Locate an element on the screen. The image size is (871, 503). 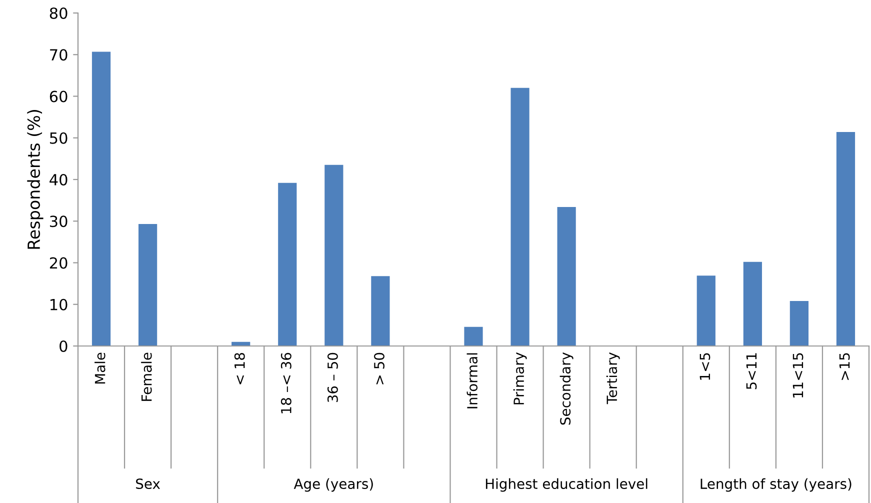
y-tick-label: 50 is located at coordinates (59, 138).